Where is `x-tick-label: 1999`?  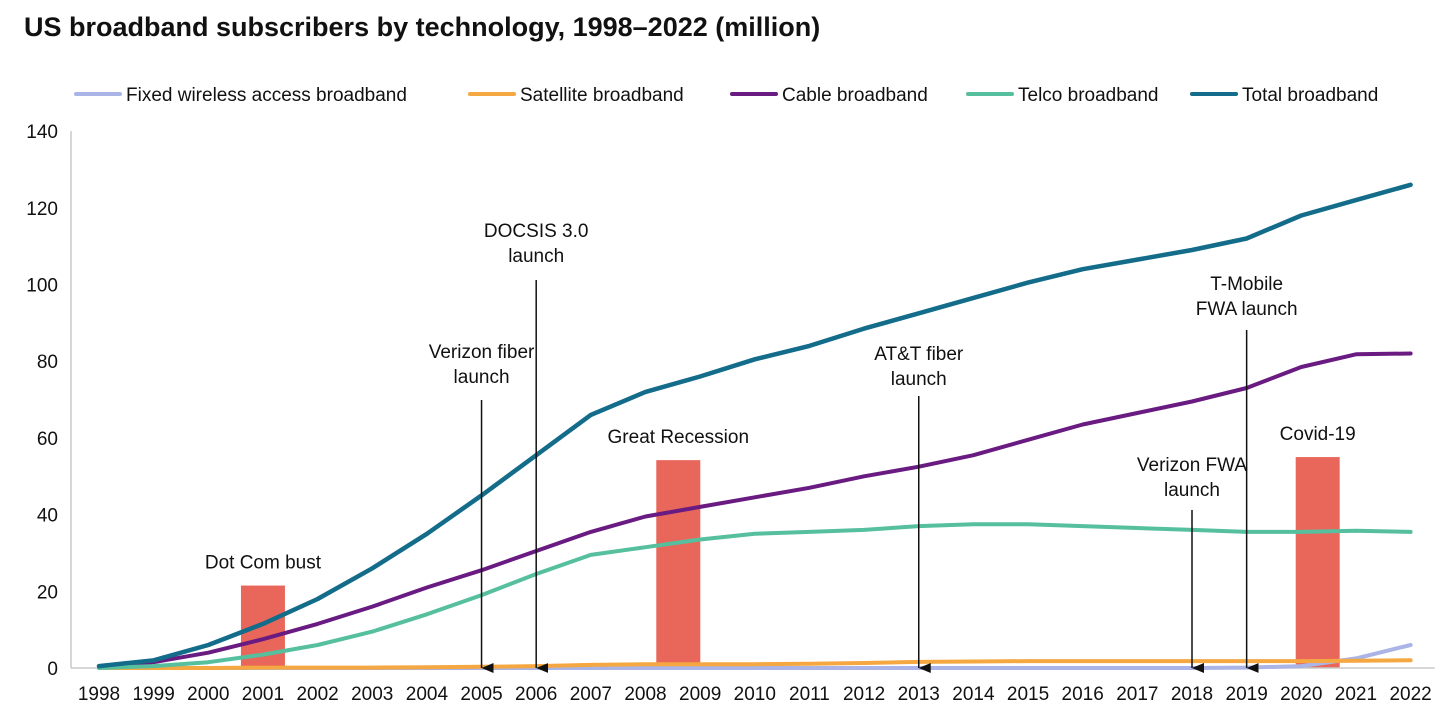 x-tick-label: 1999 is located at coordinates (154, 694).